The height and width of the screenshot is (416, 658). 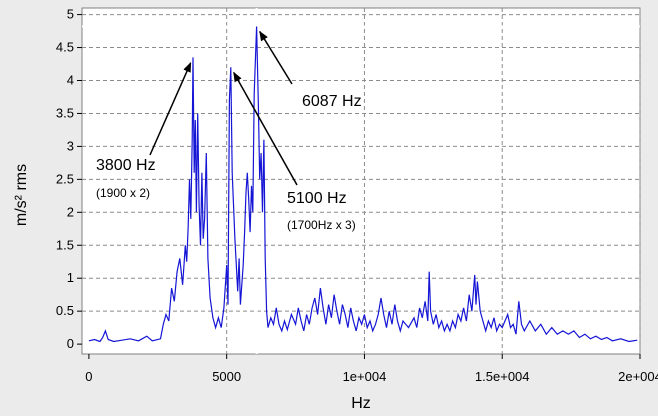 What do you see at coordinates (70, 145) in the screenshot?
I see `y-tick-label: 3` at bounding box center [70, 145].